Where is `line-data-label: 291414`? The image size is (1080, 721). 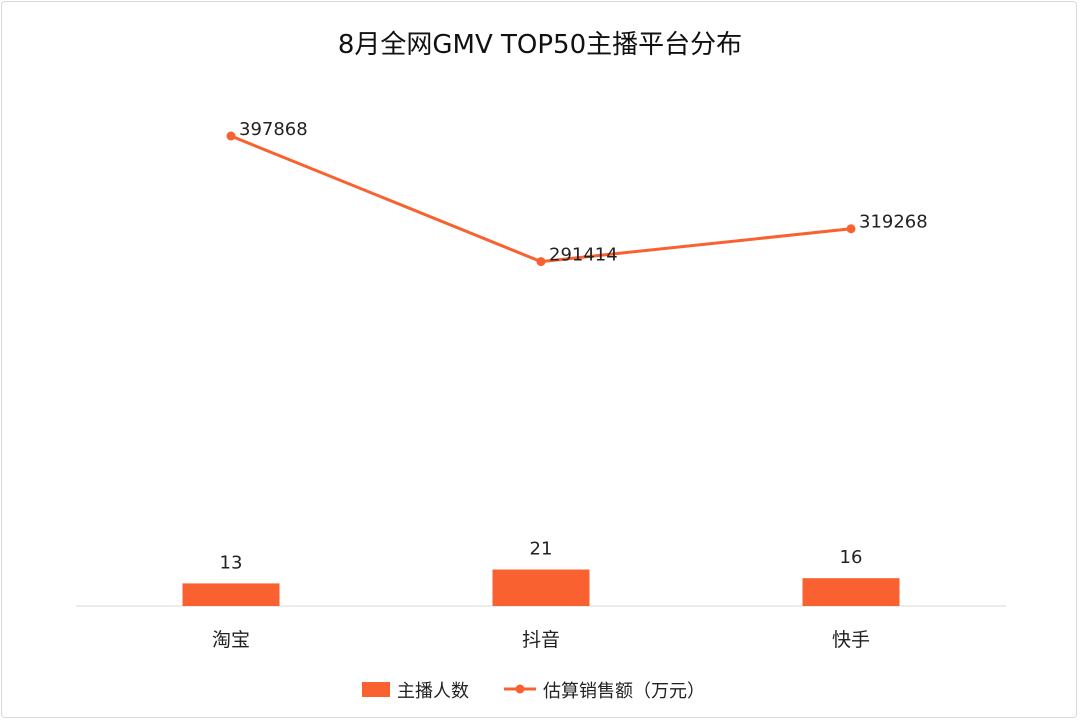 line-data-label: 291414 is located at coordinates (583, 255).